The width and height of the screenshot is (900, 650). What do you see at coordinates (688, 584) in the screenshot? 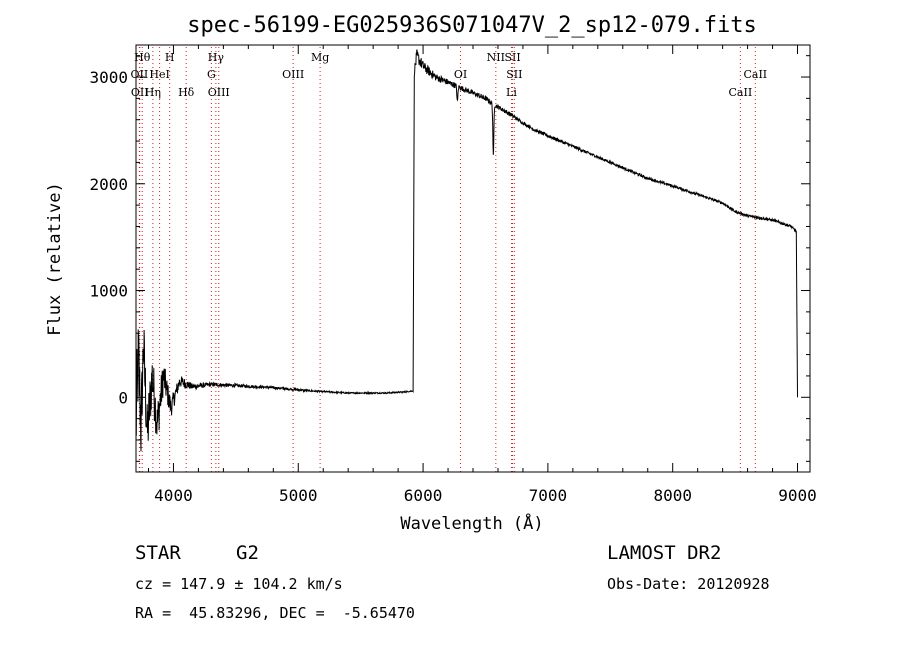
I see `observation-date: Obs-Date: 20120928` at bounding box center [688, 584].